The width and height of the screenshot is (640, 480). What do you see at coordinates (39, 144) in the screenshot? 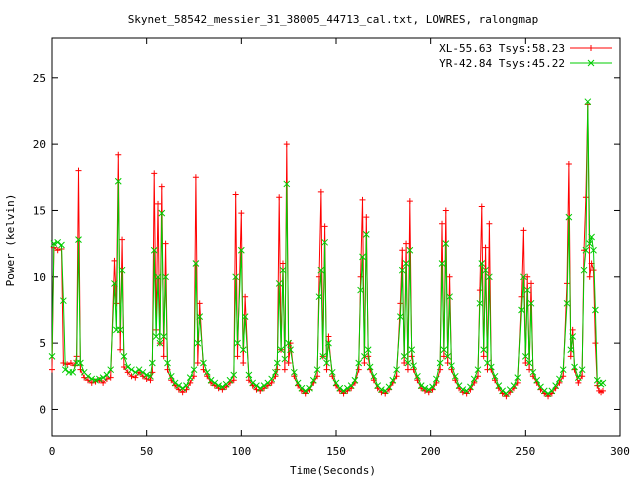
I see `y-tick-label: 20` at bounding box center [39, 144].